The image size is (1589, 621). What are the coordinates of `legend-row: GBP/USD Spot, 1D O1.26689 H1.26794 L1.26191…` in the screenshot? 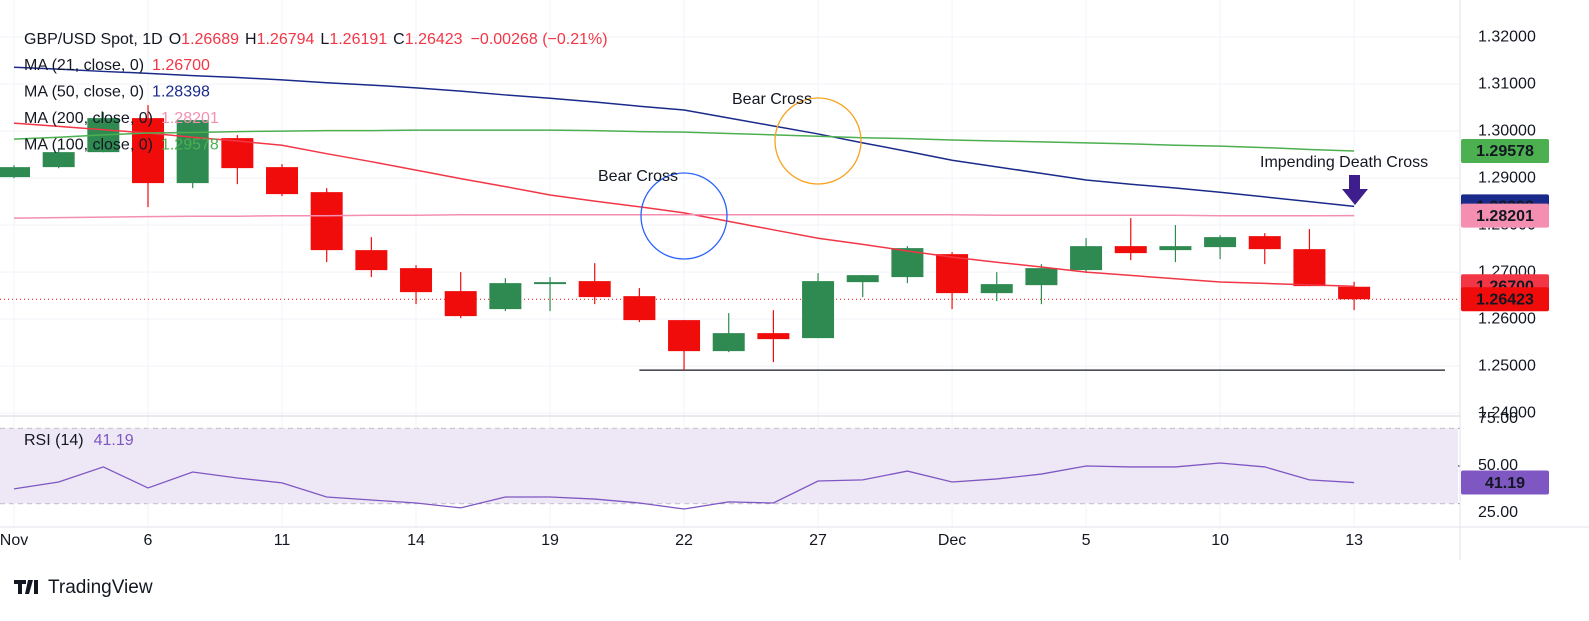 It's located at (316, 39).